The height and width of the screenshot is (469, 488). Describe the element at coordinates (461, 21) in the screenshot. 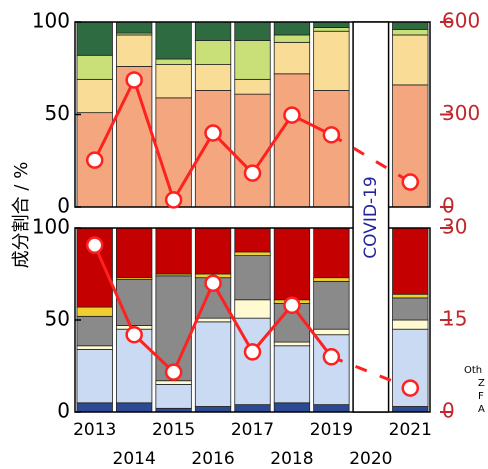

I see `y2-tick-label: 600` at that location.